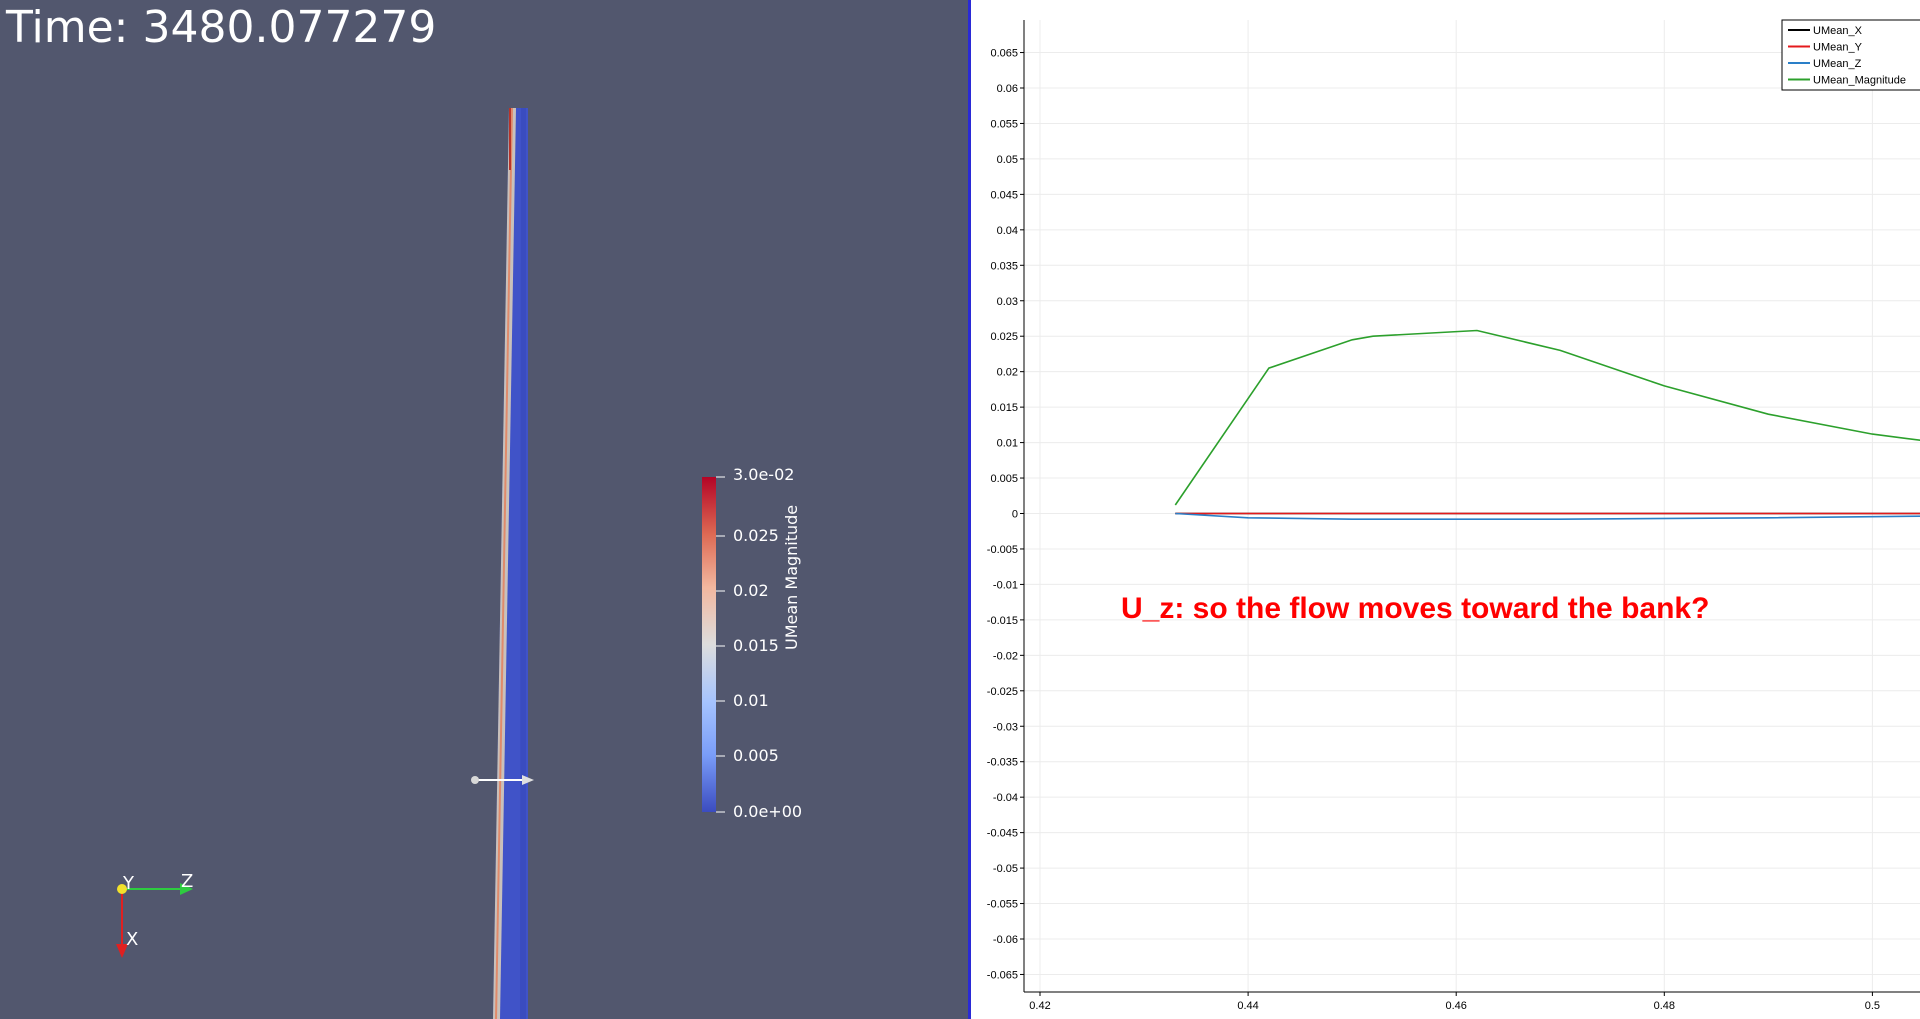  What do you see at coordinates (1039, 1006) in the screenshot?
I see `x-tick-label: 0.42` at bounding box center [1039, 1006].